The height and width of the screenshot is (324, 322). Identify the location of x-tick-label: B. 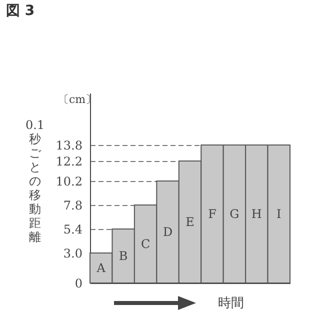
(123, 256).